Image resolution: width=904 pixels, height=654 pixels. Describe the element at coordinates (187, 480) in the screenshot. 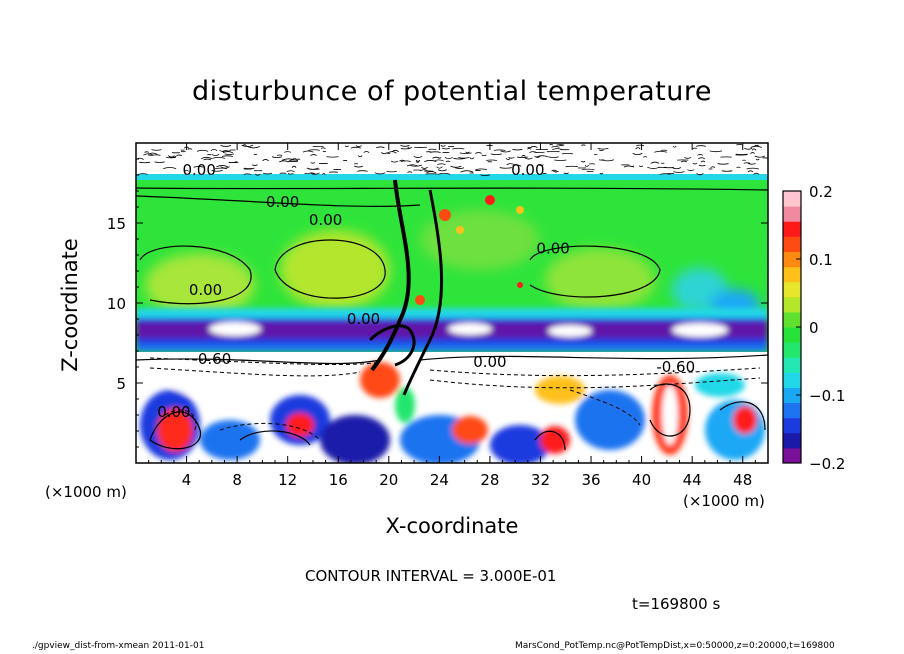

I see `x-tick-label: 4` at that location.